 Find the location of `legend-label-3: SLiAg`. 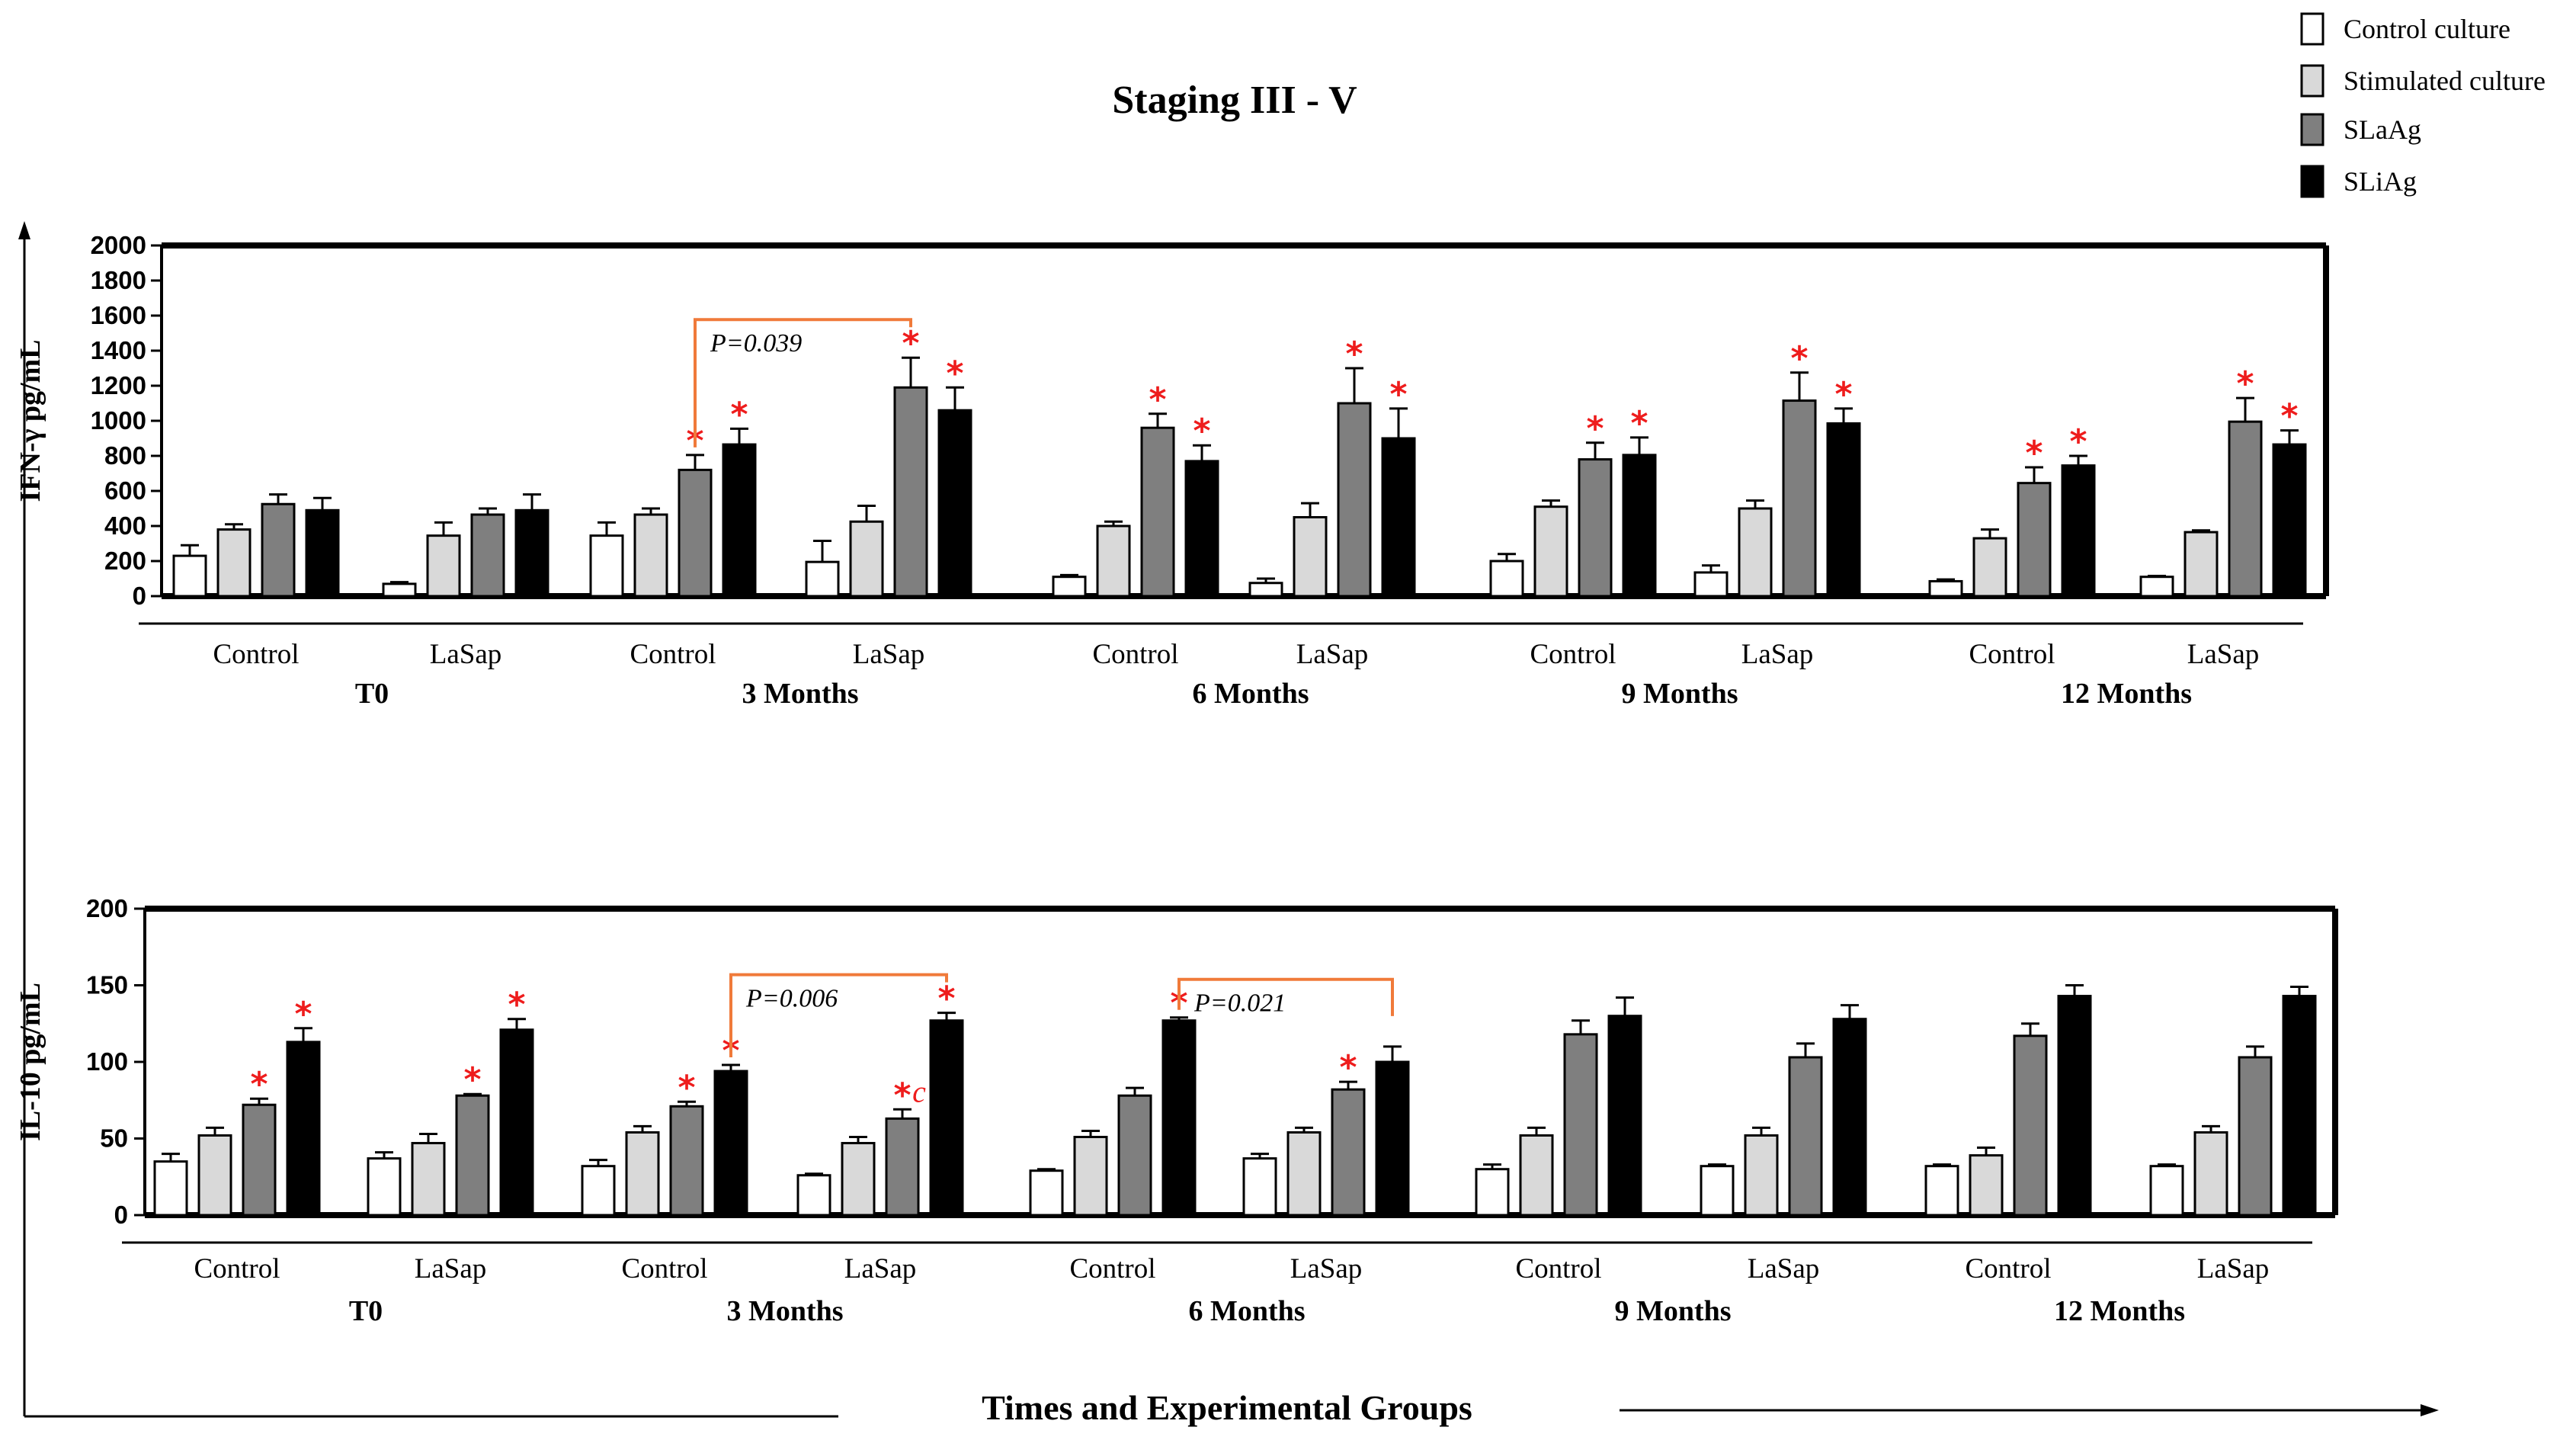

legend-label-3: SLiAg is located at coordinates (2380, 181).